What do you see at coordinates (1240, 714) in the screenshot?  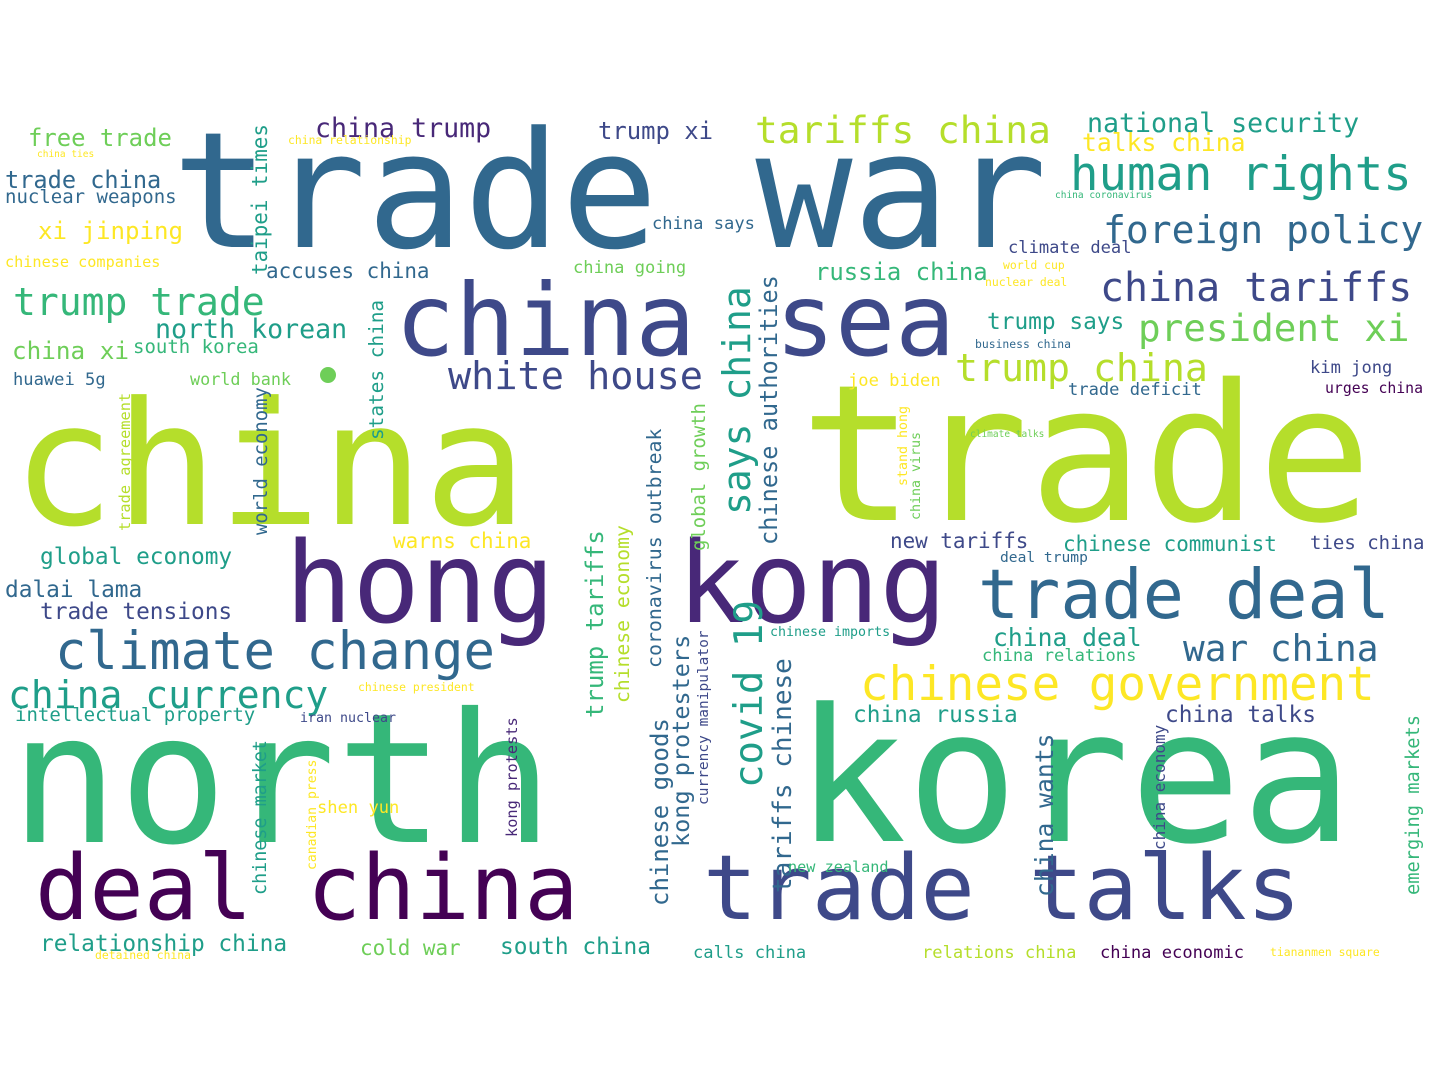 I see `word-china-talks-83: china talks` at bounding box center [1240, 714].